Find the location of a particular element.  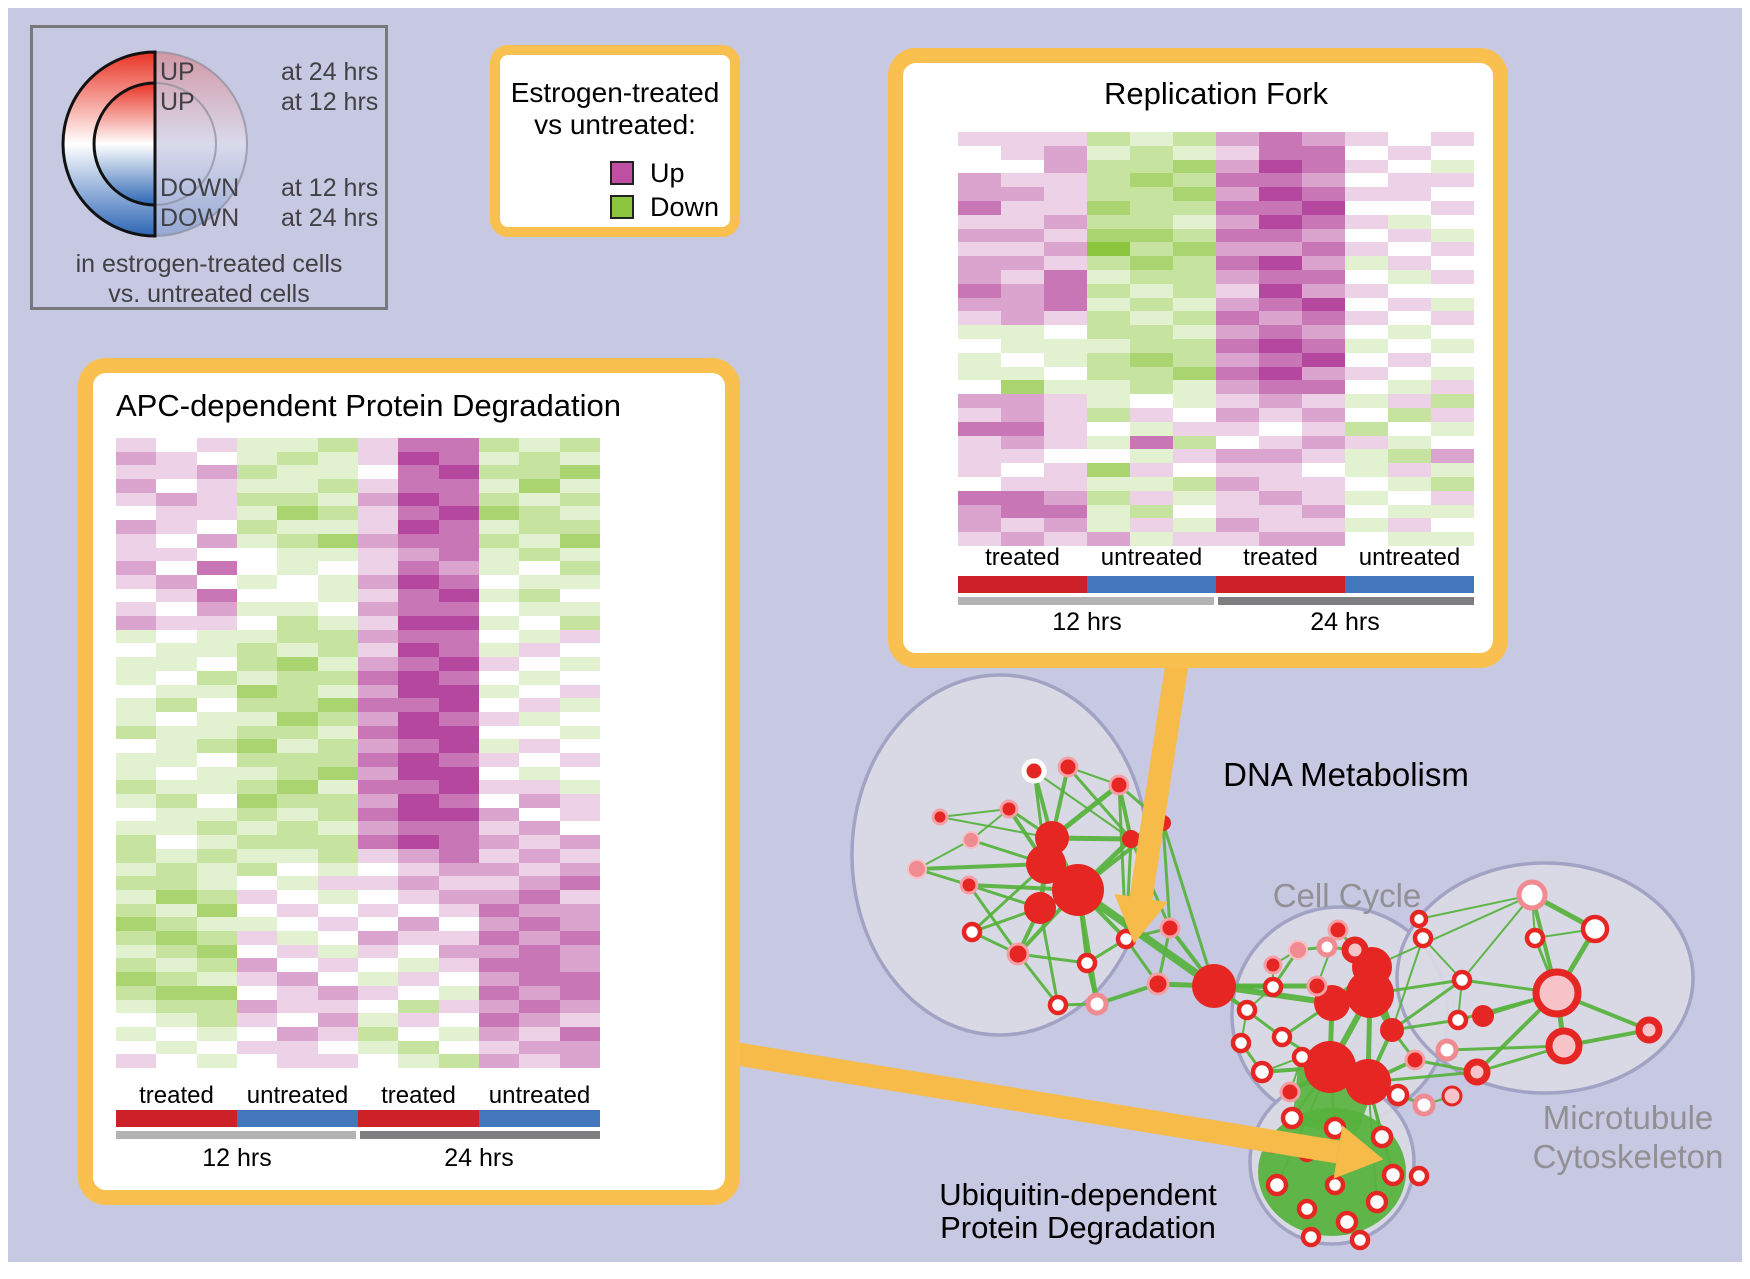

apc-group-treated-12: treated is located at coordinates (176, 1095).